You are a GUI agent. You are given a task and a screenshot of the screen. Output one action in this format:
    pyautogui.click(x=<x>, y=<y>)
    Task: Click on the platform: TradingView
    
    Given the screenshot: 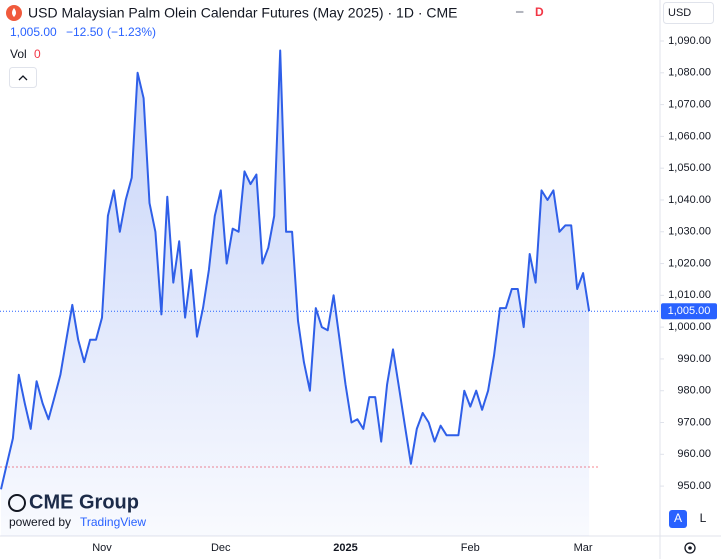 What is the action you would take?
    pyautogui.click(x=113, y=522)
    